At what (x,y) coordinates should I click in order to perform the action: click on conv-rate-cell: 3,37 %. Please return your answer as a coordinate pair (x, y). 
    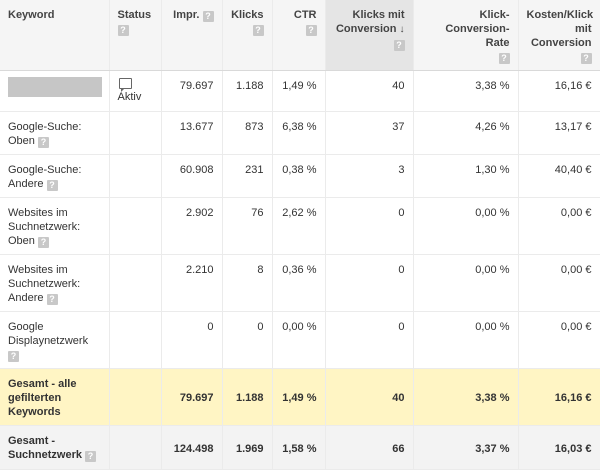
    Looking at the image, I should click on (466, 447).